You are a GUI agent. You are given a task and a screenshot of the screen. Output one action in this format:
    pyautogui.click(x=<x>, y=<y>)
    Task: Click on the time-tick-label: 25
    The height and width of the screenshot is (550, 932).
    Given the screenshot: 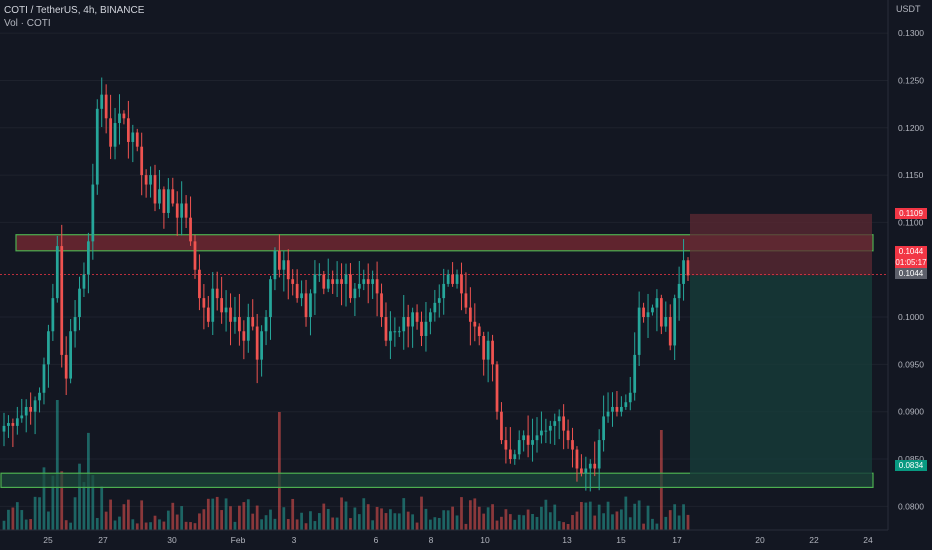 What is the action you would take?
    pyautogui.click(x=48, y=540)
    